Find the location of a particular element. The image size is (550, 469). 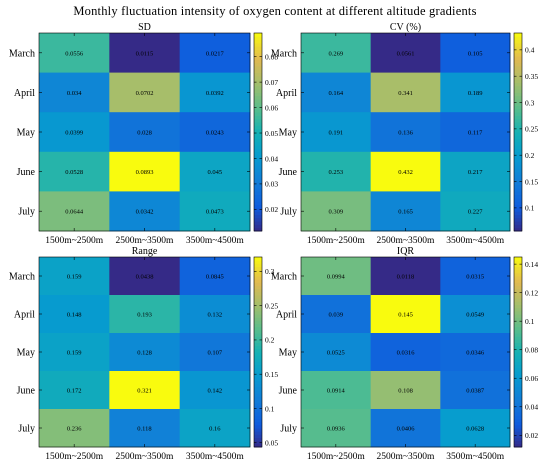

row-label: May is located at coordinates (288, 353).